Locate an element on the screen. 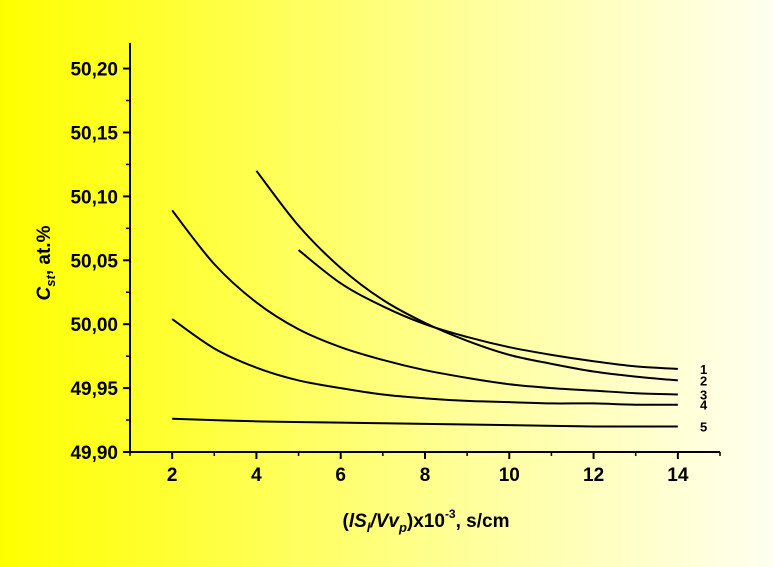  y-tick-label: 50,05 is located at coordinates (94, 261).